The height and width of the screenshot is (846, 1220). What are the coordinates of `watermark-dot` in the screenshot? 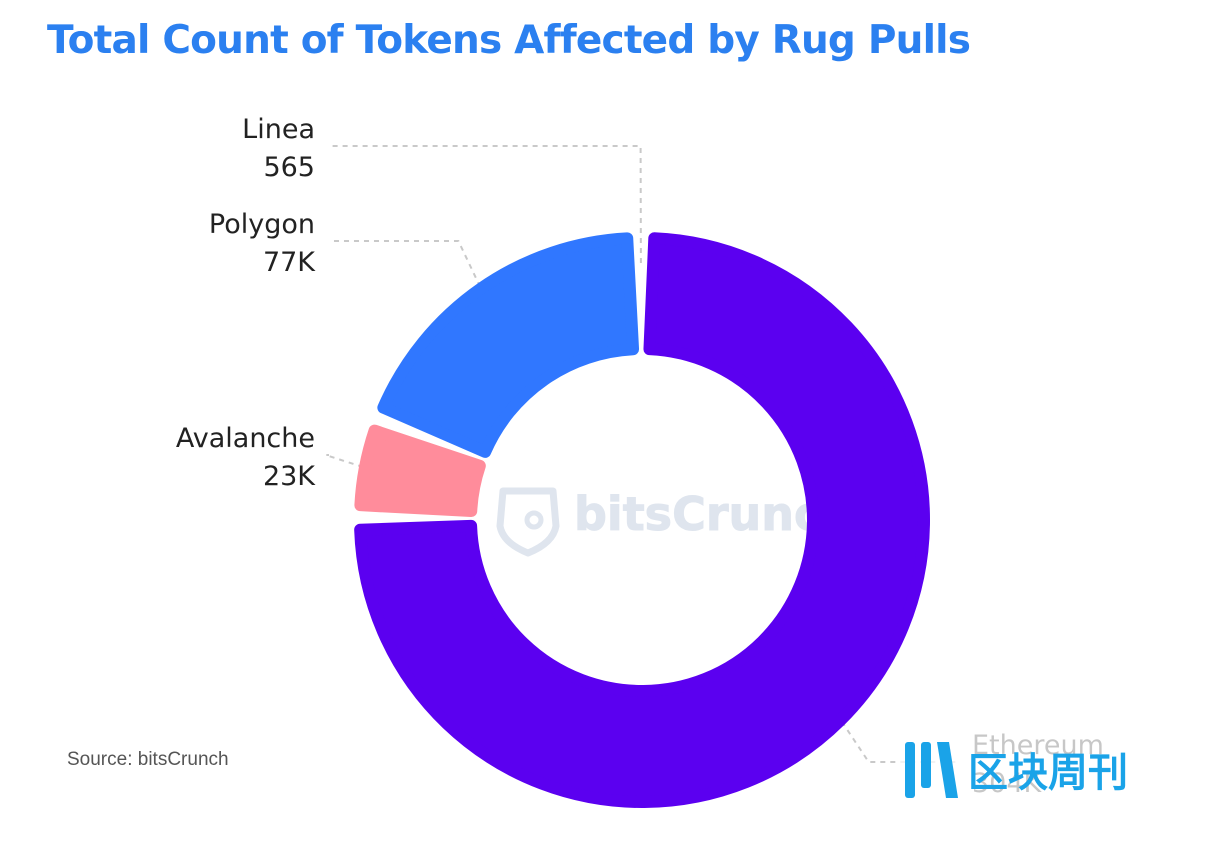 It's located at (534, 520).